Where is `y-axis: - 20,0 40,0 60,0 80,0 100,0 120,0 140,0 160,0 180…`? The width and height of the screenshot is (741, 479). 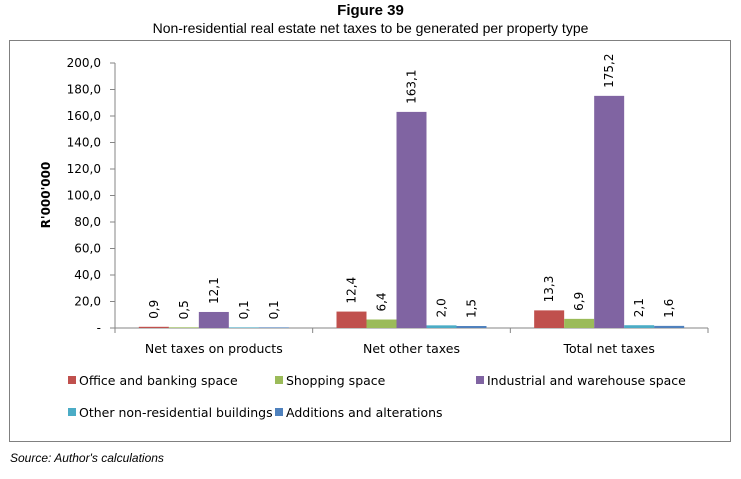 y-axis: - 20,0 40,0 60,0 80,0 100,0 120,0 140,0 160,0 180… is located at coordinates (91, 195).